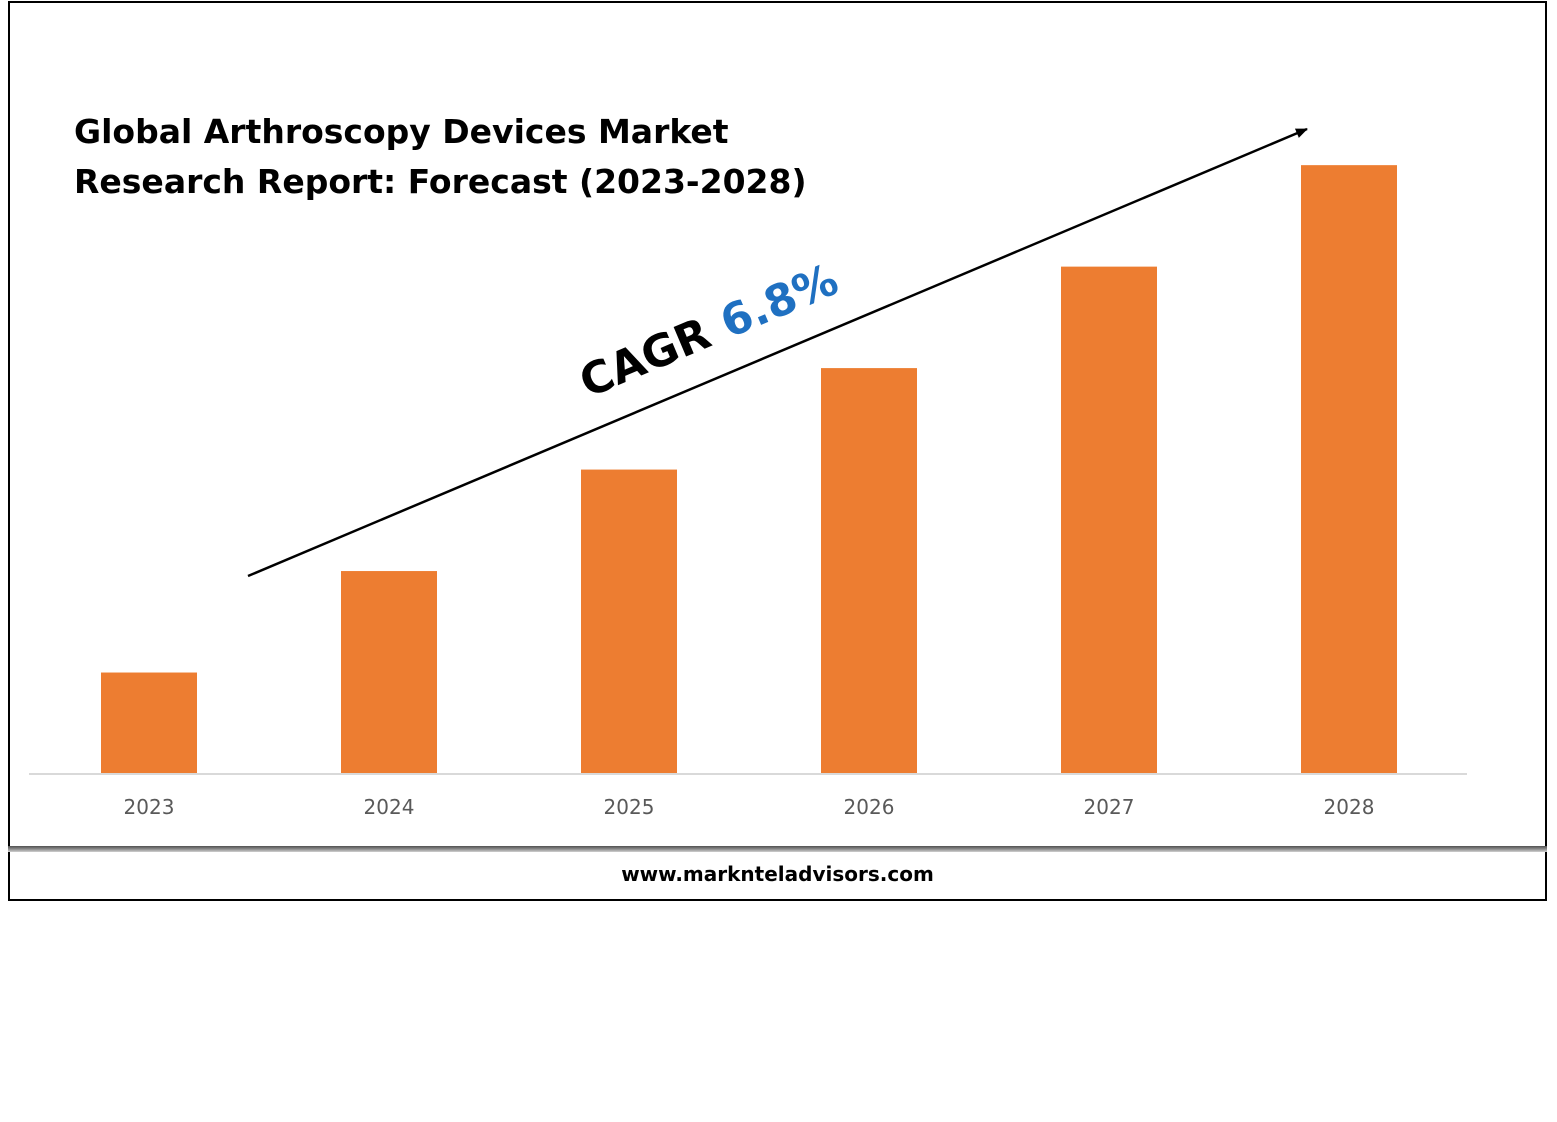  I want to click on cagr-label: CAGR, so click(644, 358).